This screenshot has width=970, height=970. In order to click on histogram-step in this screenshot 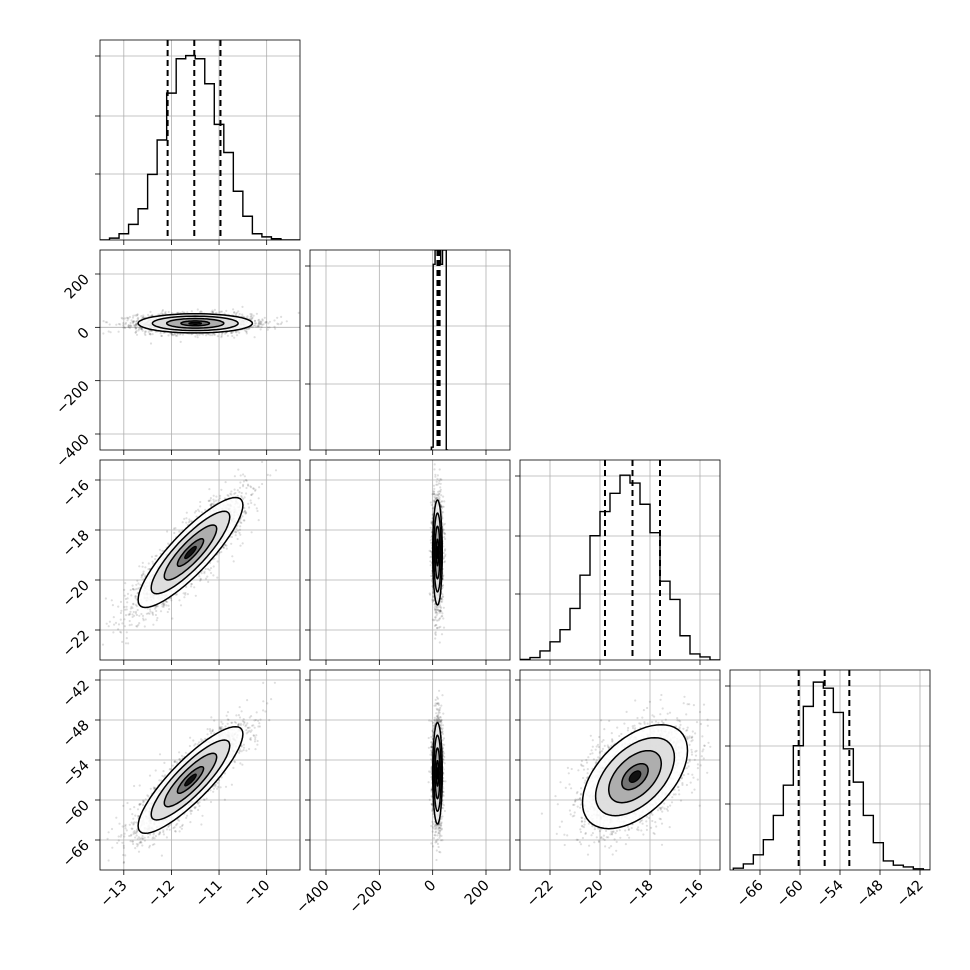, I will do `click(620, 567)`.